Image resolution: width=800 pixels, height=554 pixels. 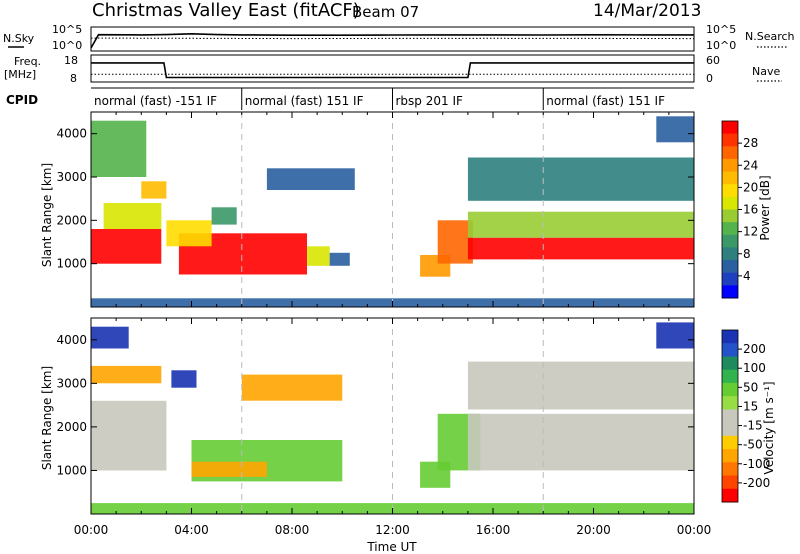 What do you see at coordinates (19, 38) in the screenshot?
I see `nsky-label: N.Sky` at bounding box center [19, 38].